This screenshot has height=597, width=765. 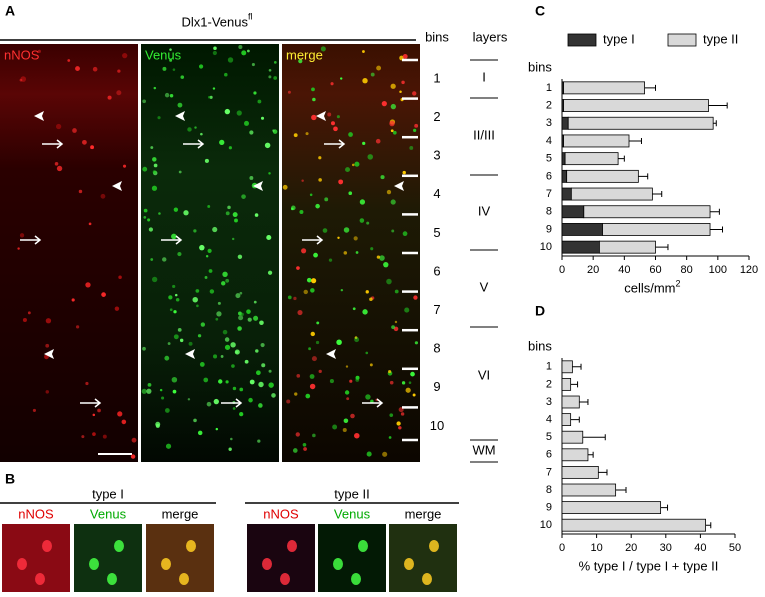 I want to click on x-tick-label: 40, so click(x=624, y=270).